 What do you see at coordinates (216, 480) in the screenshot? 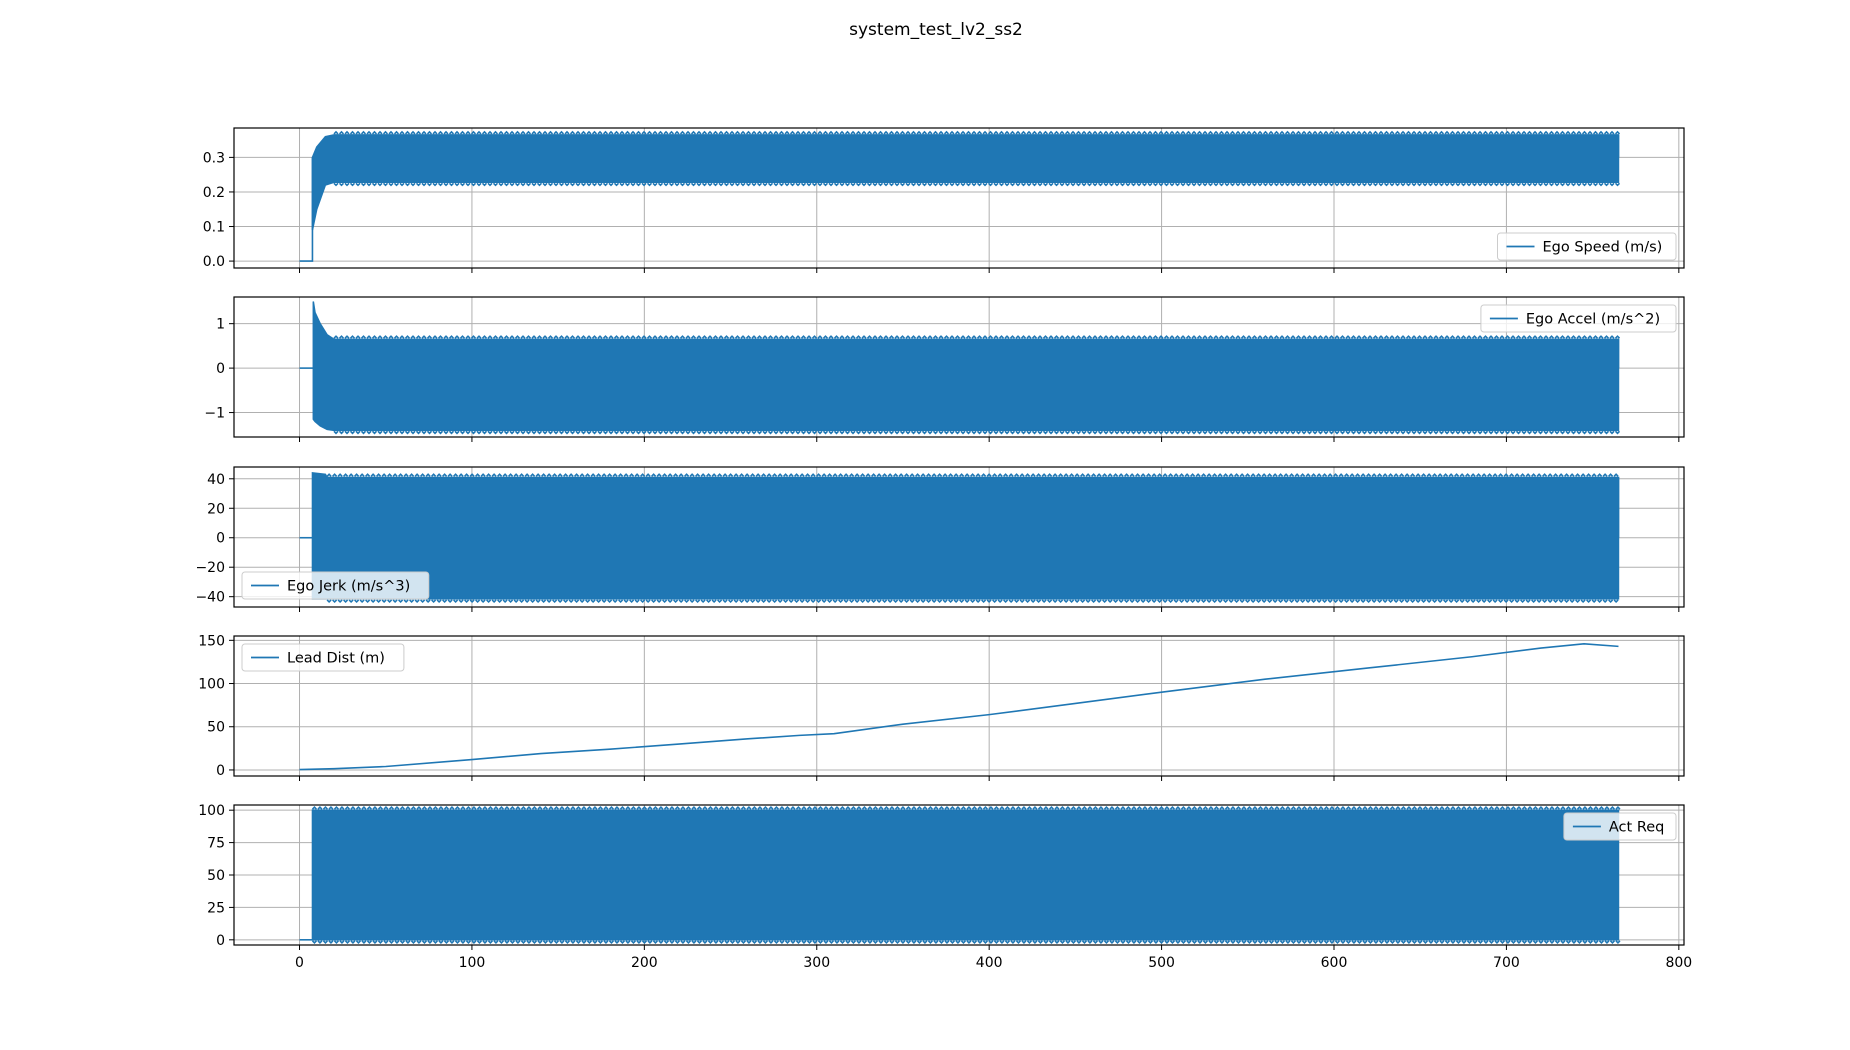
I see `y-tick-label: 40` at bounding box center [216, 480].